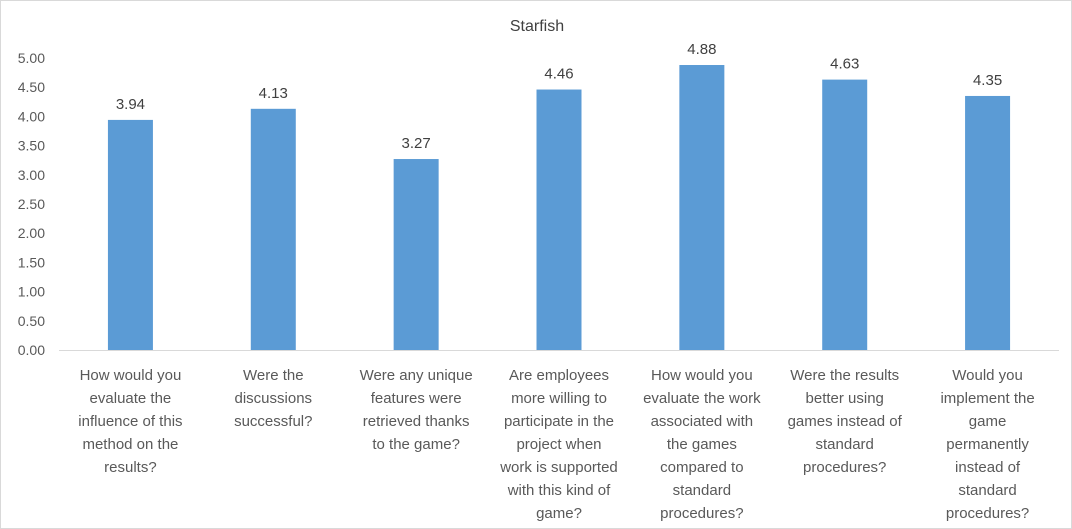 This screenshot has width=1072, height=529. What do you see at coordinates (987, 375) in the screenshot?
I see `category-label-line: Would you` at bounding box center [987, 375].